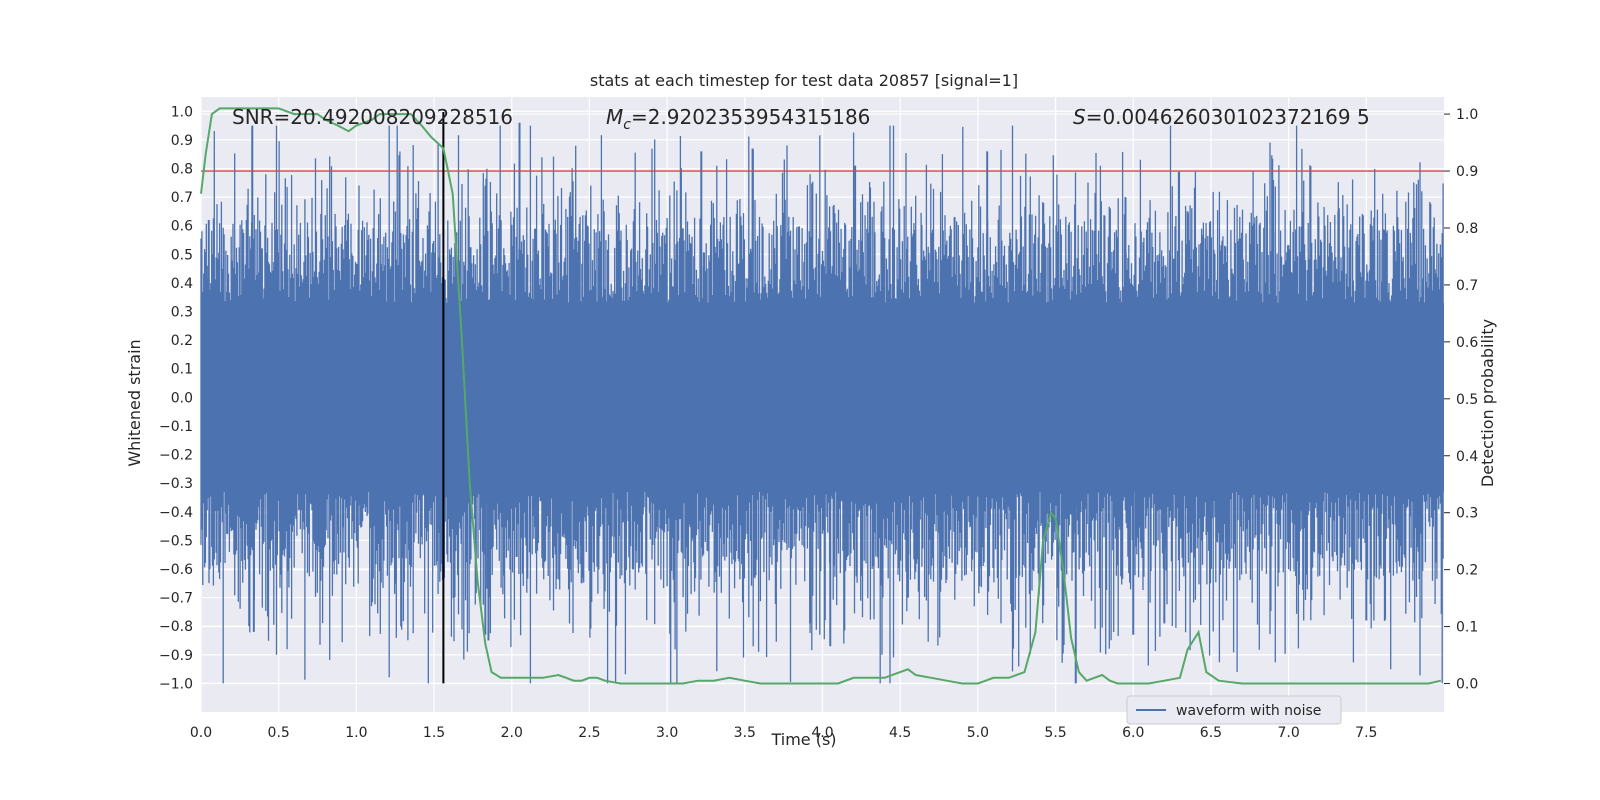  What do you see at coordinates (1487, 403) in the screenshot?
I see `y2-axis-label: Detection probability` at bounding box center [1487, 403].